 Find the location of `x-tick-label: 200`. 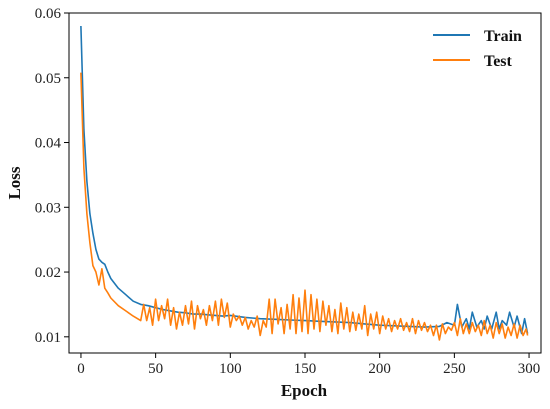

x-tick-label: 200 is located at coordinates (379, 369).